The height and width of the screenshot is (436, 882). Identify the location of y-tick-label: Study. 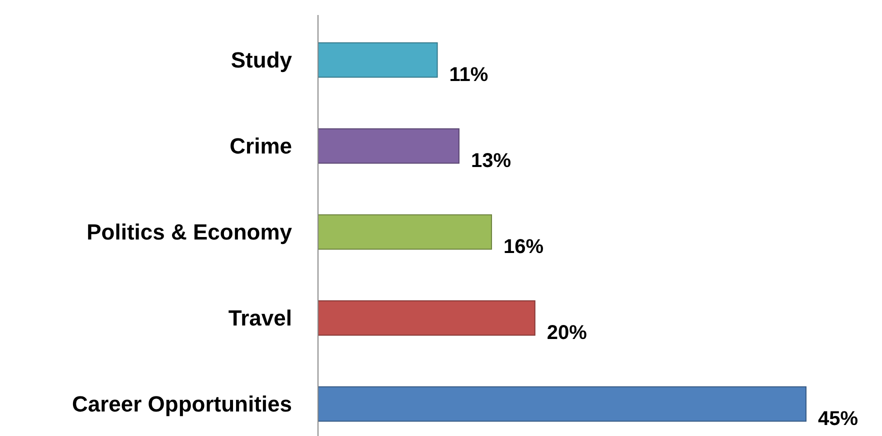
(261, 60).